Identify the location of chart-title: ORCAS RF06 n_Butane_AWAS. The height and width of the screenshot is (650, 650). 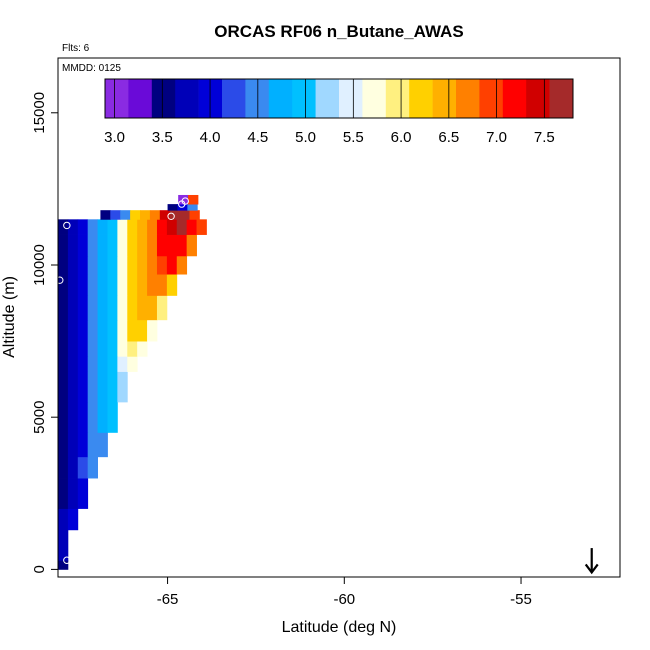
(338, 31).